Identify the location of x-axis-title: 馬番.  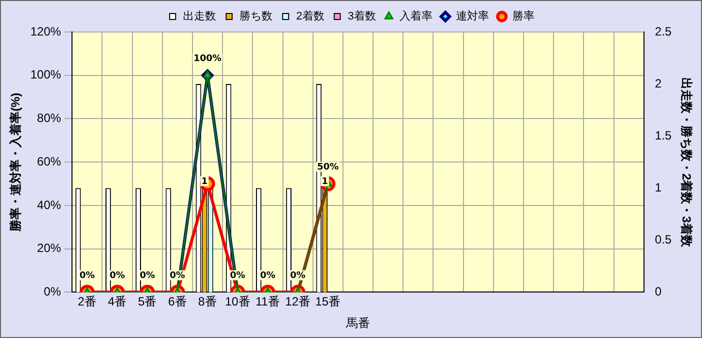
(357, 323).